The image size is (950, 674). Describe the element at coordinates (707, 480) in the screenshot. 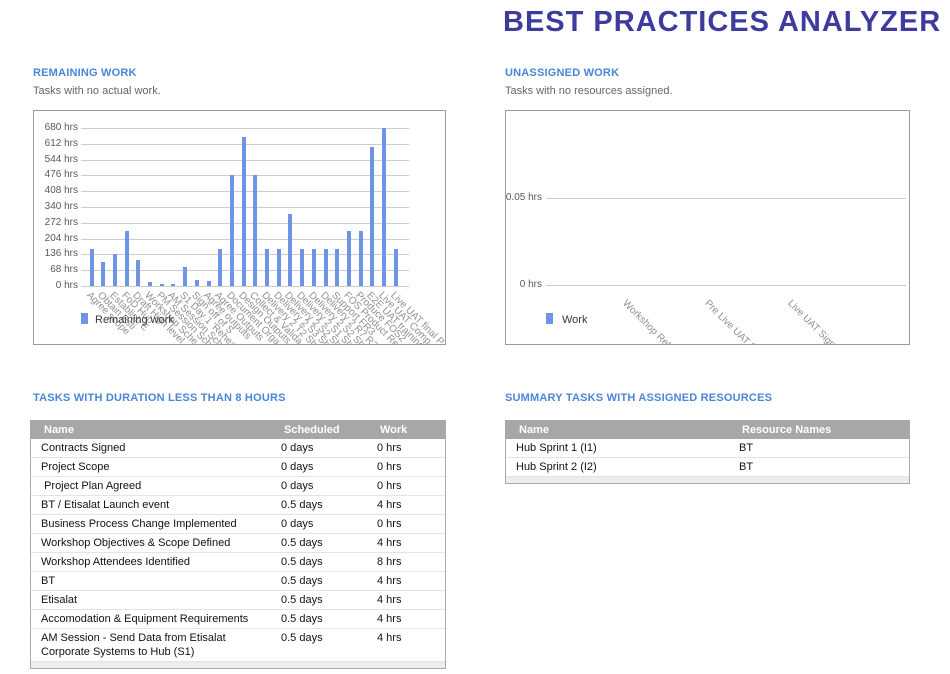

I see `table-footer-strip-summary` at that location.